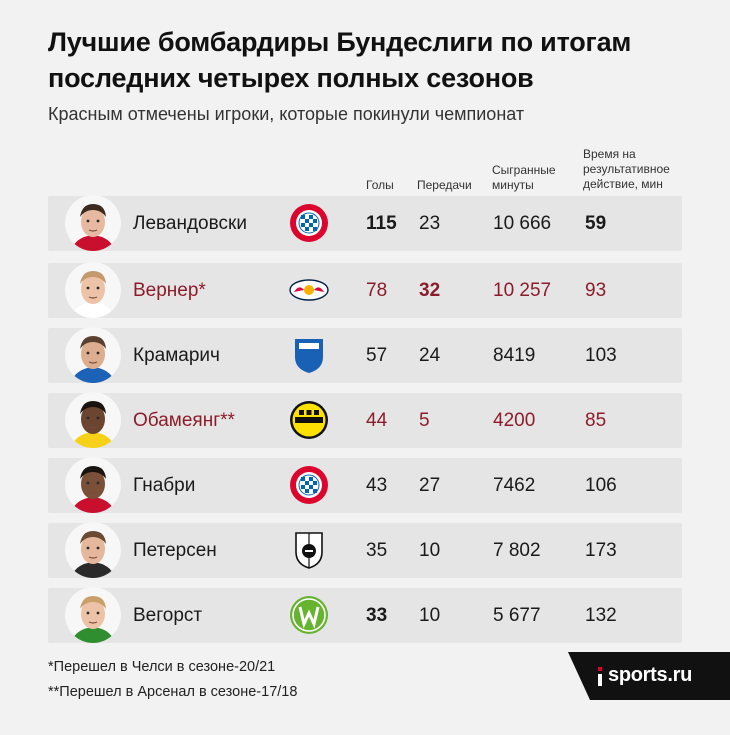 The height and width of the screenshot is (735, 730). What do you see at coordinates (430, 355) in the screenshot?
I see `cell-assists: 24` at bounding box center [430, 355].